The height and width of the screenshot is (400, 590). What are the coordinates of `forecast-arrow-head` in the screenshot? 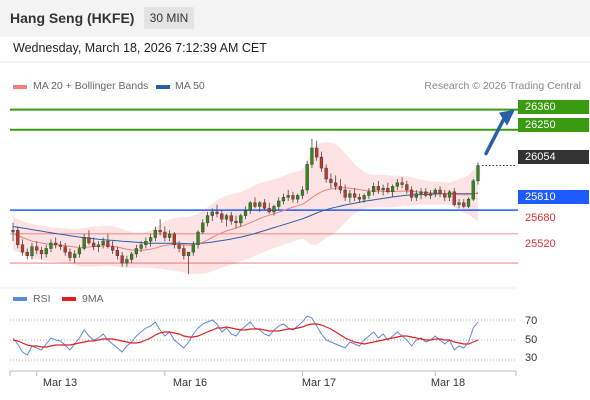 It's located at (507, 117).